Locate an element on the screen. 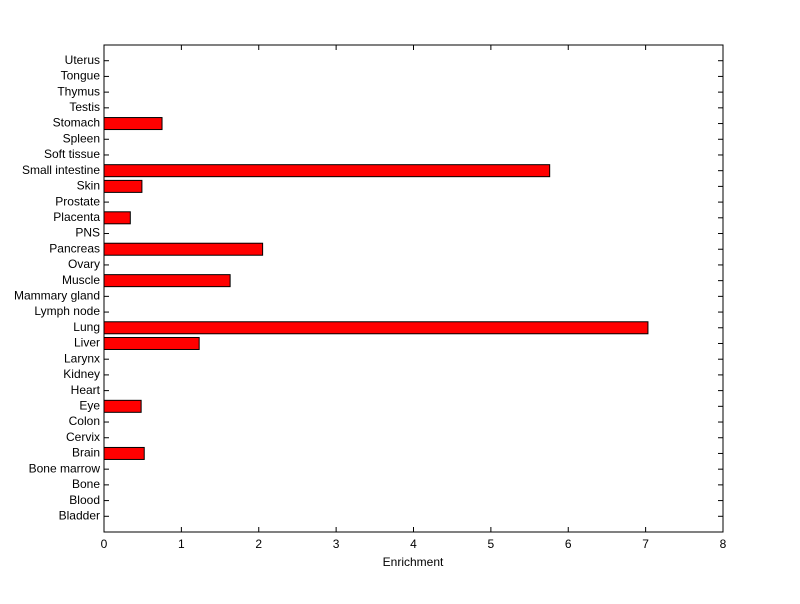 The height and width of the screenshot is (604, 800). y-tick-label: PNS is located at coordinates (87, 233).